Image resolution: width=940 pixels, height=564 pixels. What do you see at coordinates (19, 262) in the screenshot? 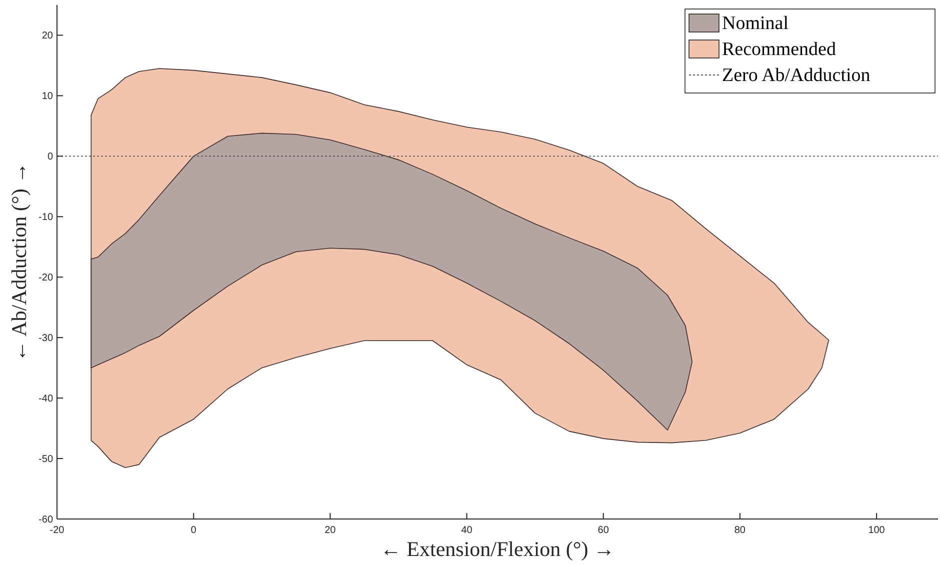
I see `y-axis-title: ← Ab/Adduction (°) →` at bounding box center [19, 262].